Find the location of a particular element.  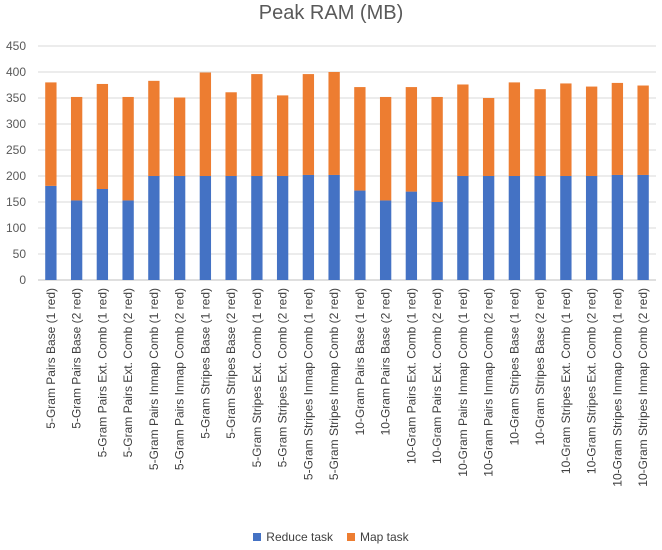

x-tick-label: 5-Gram Stripes Ext. Comb (2 red) is located at coordinates (283, 377).